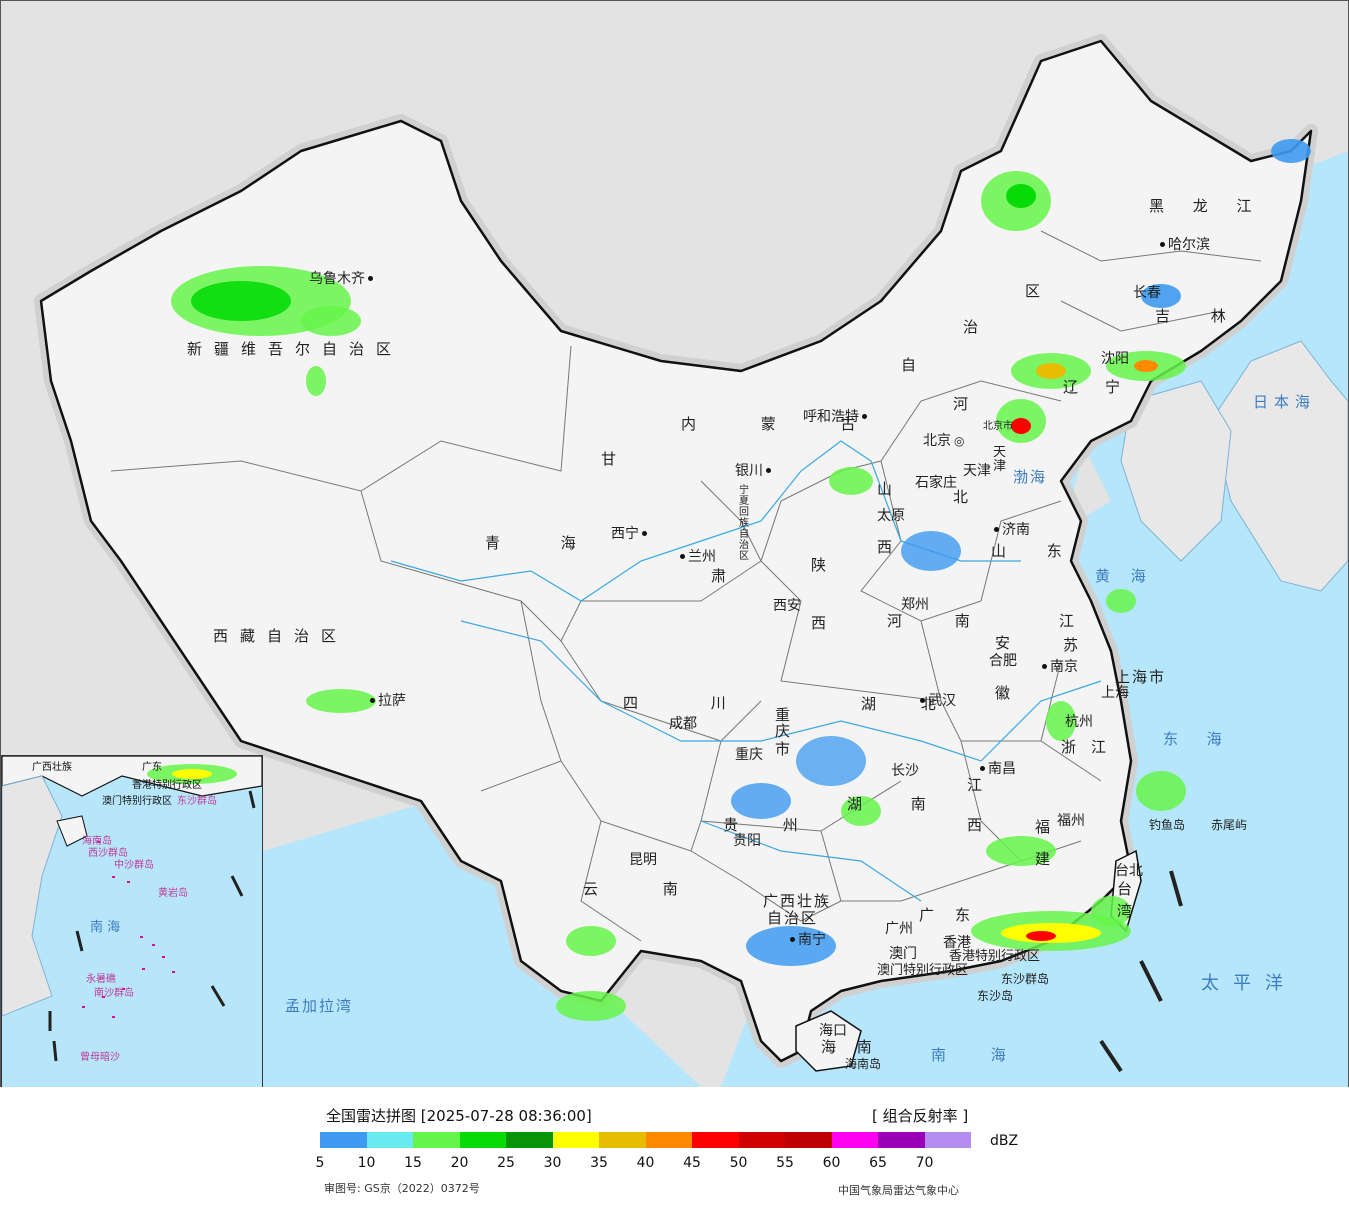  I want to click on island-dongsha-dao: 东沙岛, so click(995, 996).